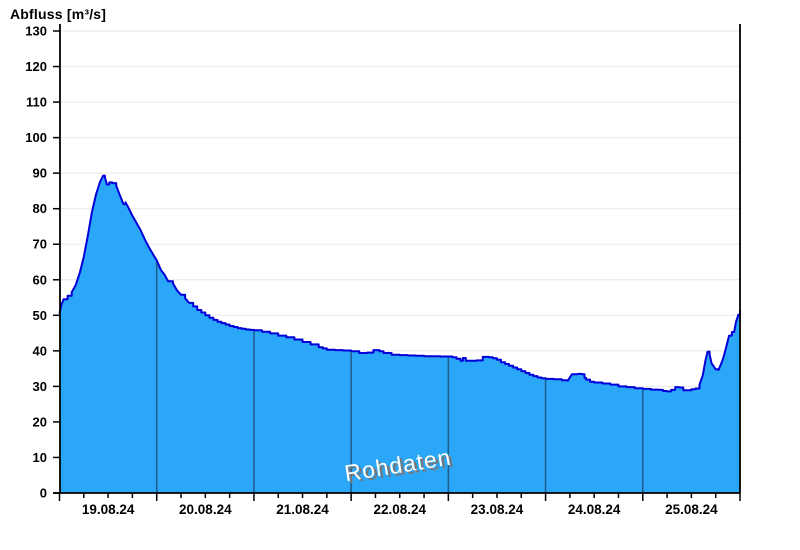 The height and width of the screenshot is (550, 800). What do you see at coordinates (497, 509) in the screenshot?
I see `x-day-label: 23.08.24` at bounding box center [497, 509].